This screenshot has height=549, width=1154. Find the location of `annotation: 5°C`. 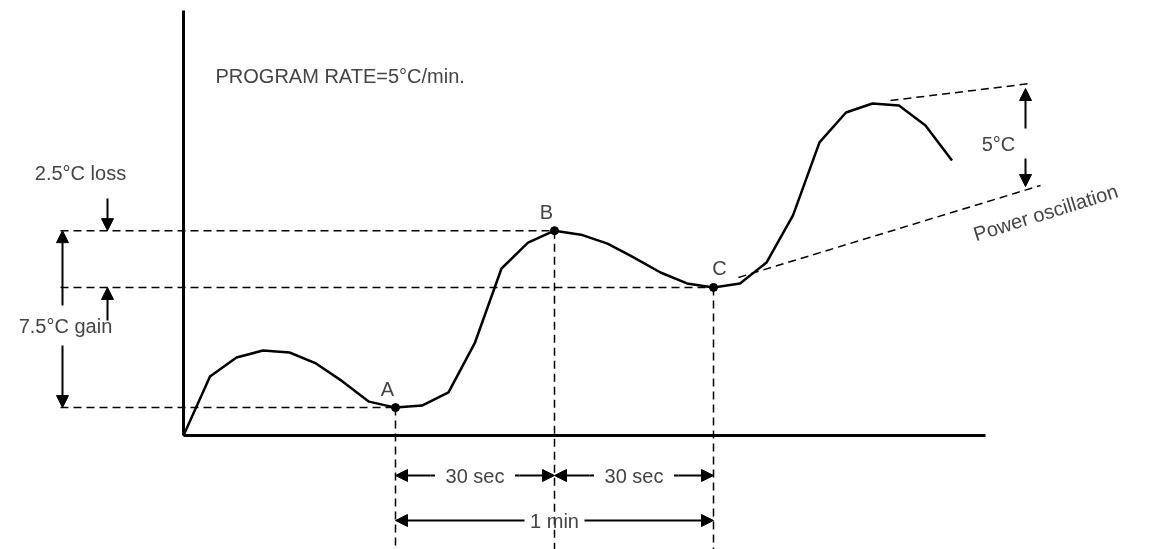

annotation: 5°C is located at coordinates (998, 143).